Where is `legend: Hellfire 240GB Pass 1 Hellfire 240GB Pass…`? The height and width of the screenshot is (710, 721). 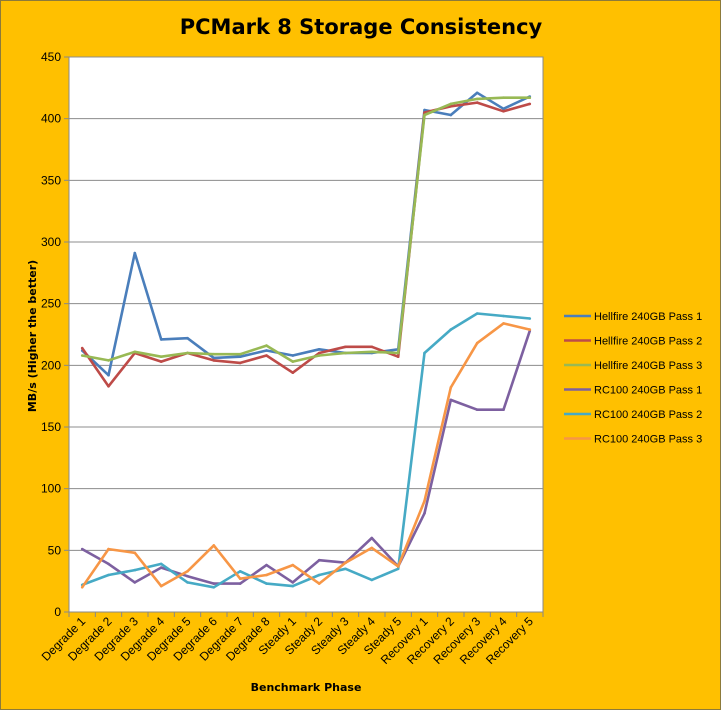
legend: Hellfire 240GB Pass 1 Hellfire 240GB Pass… is located at coordinates (633, 378).